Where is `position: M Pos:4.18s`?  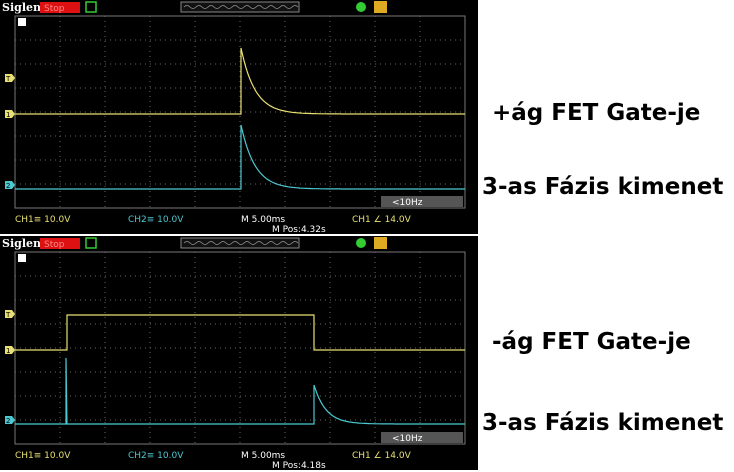
position: M Pos:4.18s is located at coordinates (299, 466).